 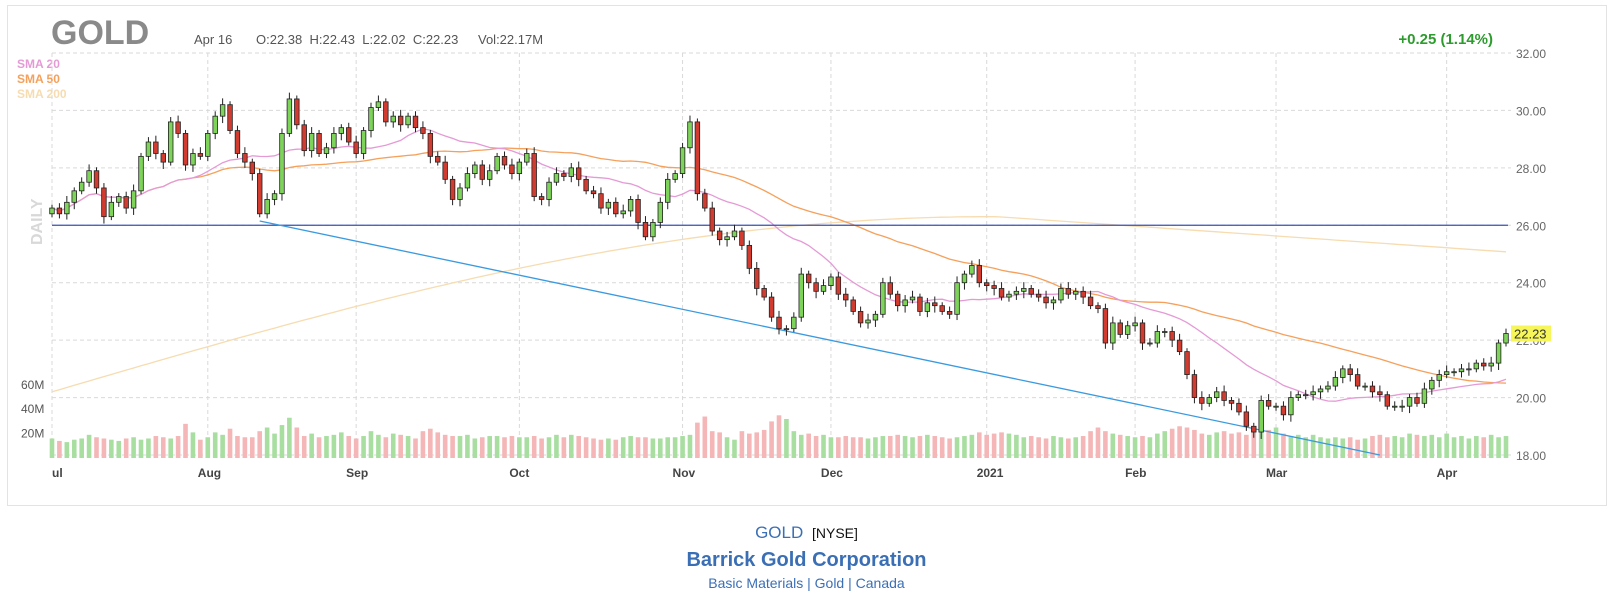 I want to click on industry-link: Gold, so click(x=829, y=583).